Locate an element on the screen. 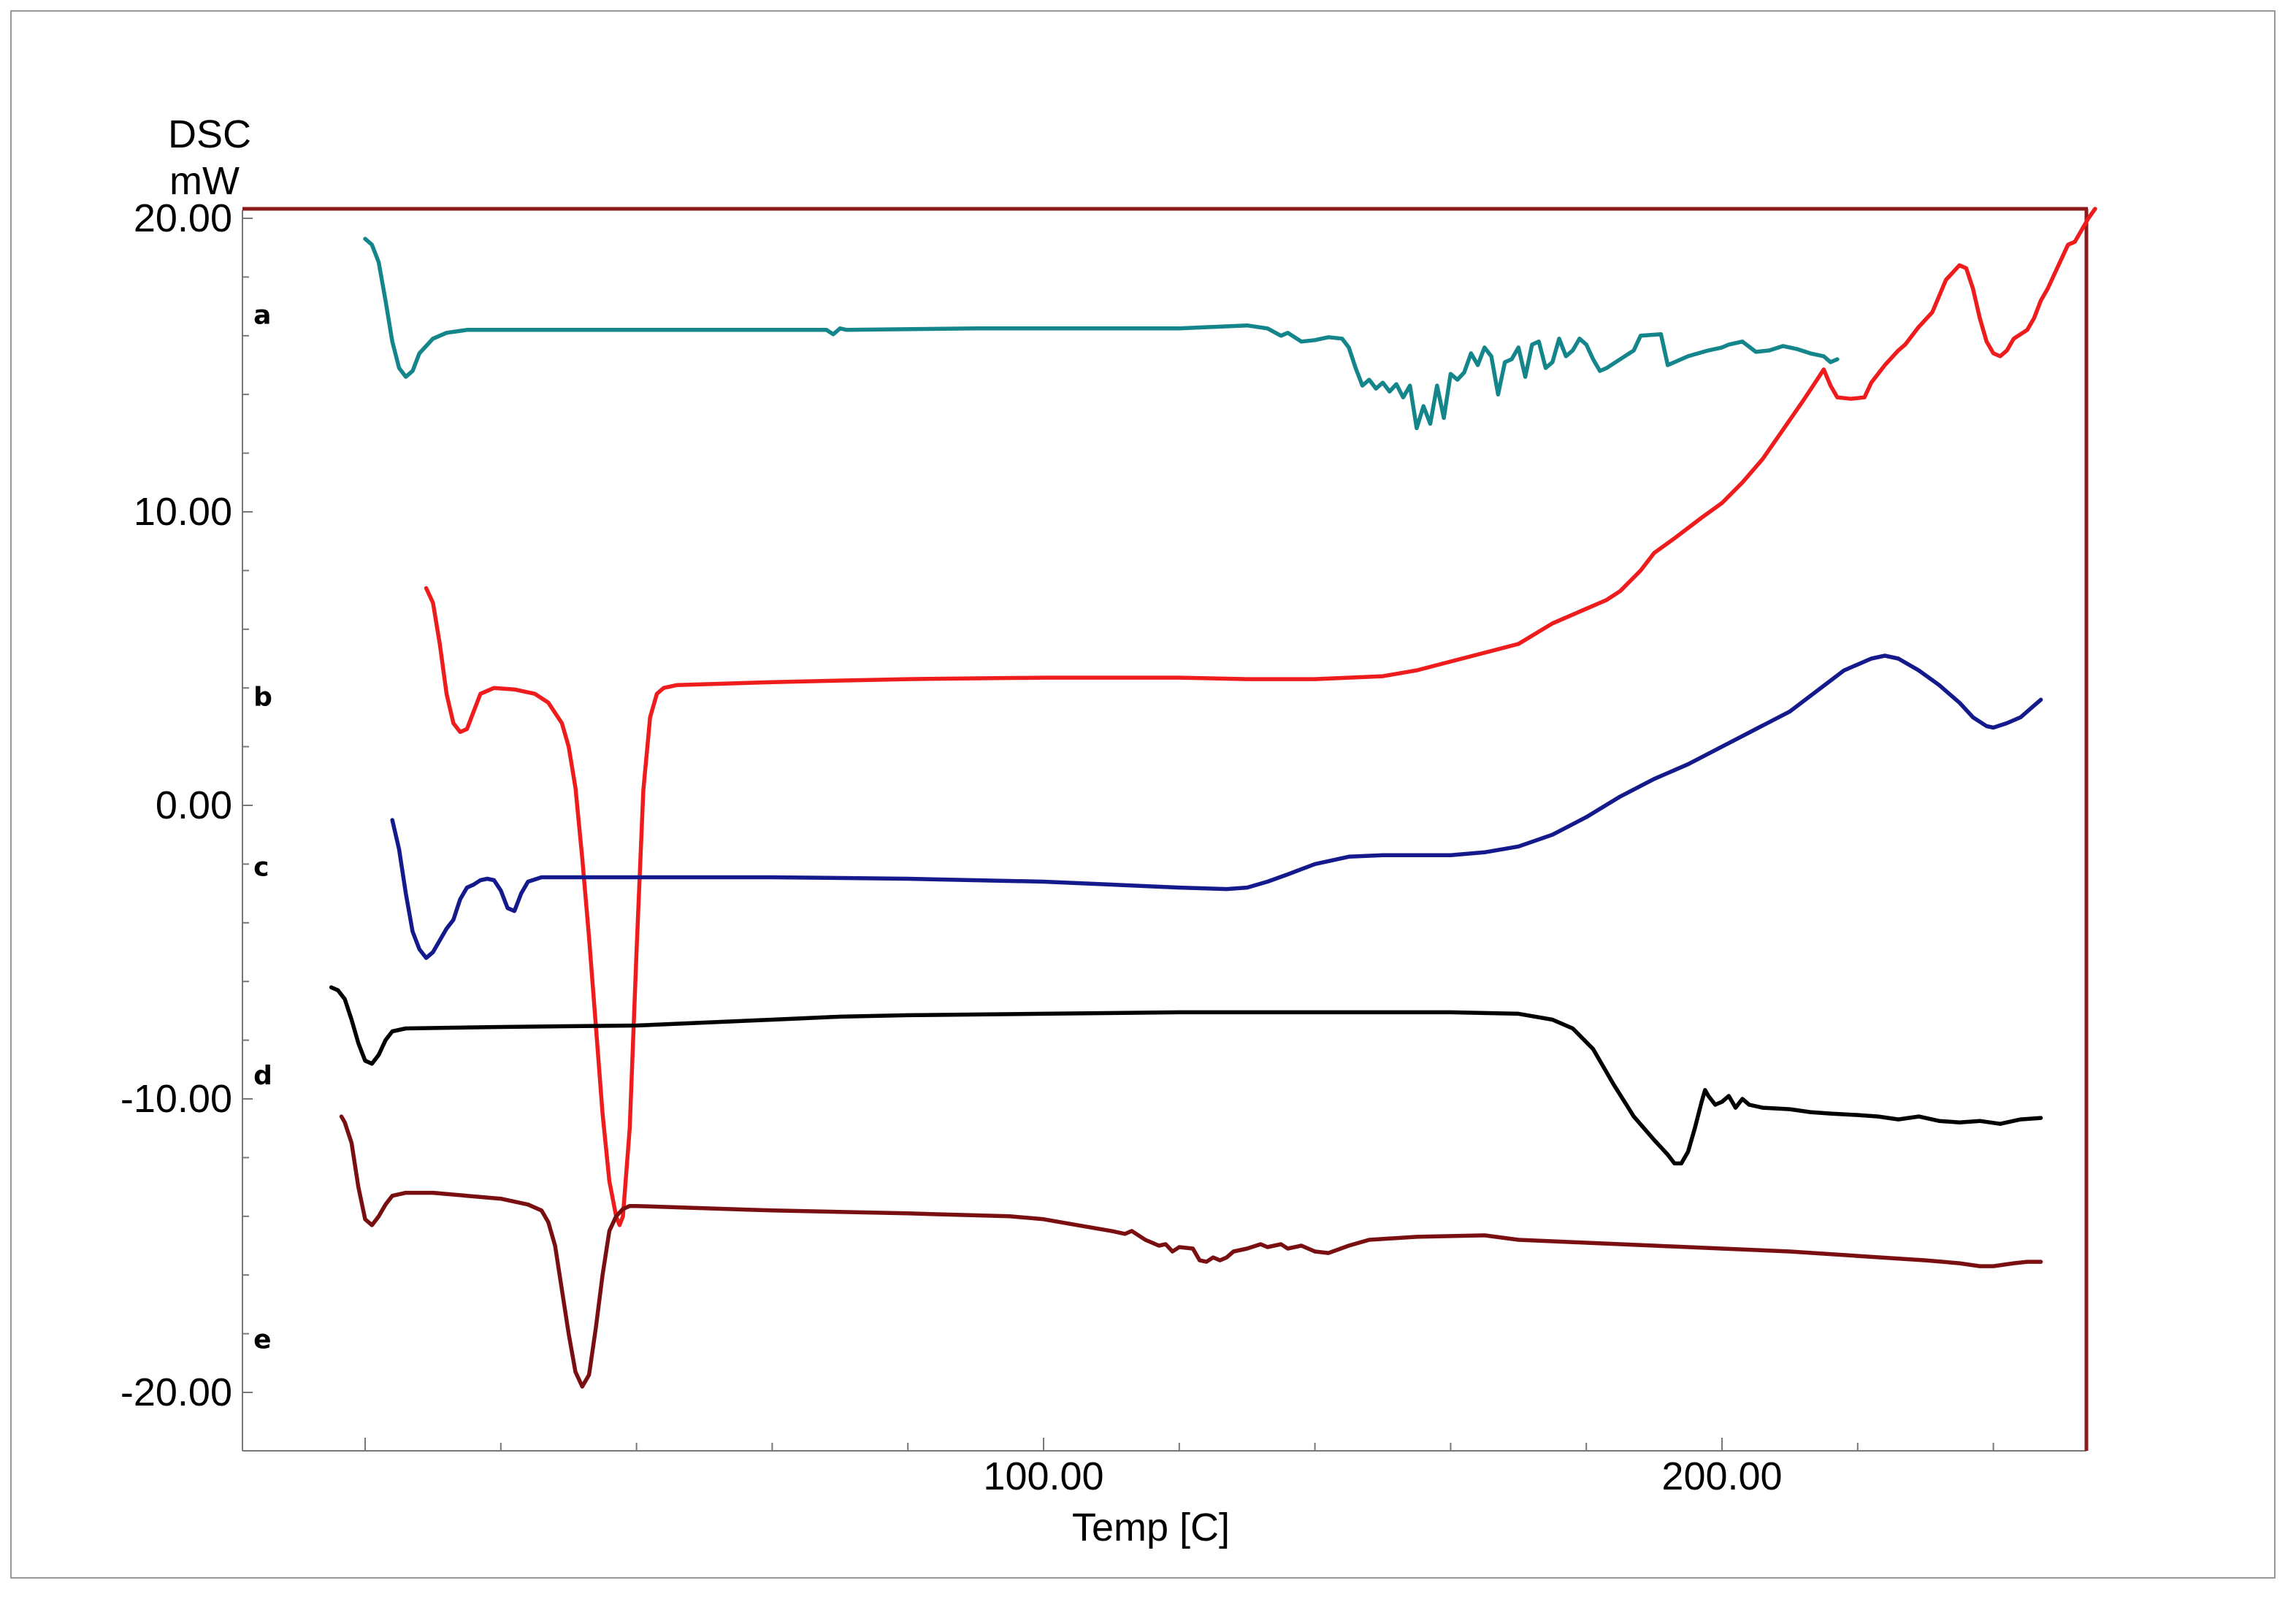 The height and width of the screenshot is (1610, 2296). series-label-c: c is located at coordinates (261, 867).